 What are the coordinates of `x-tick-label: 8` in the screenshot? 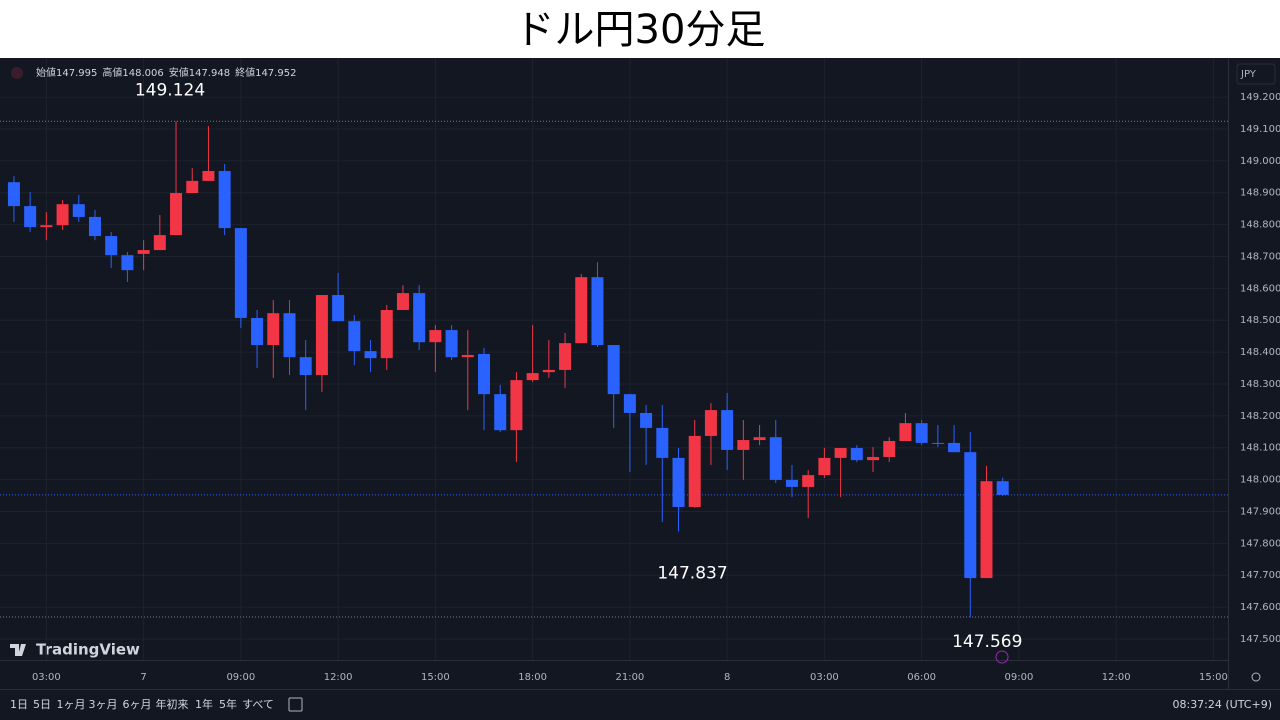 It's located at (727, 677).